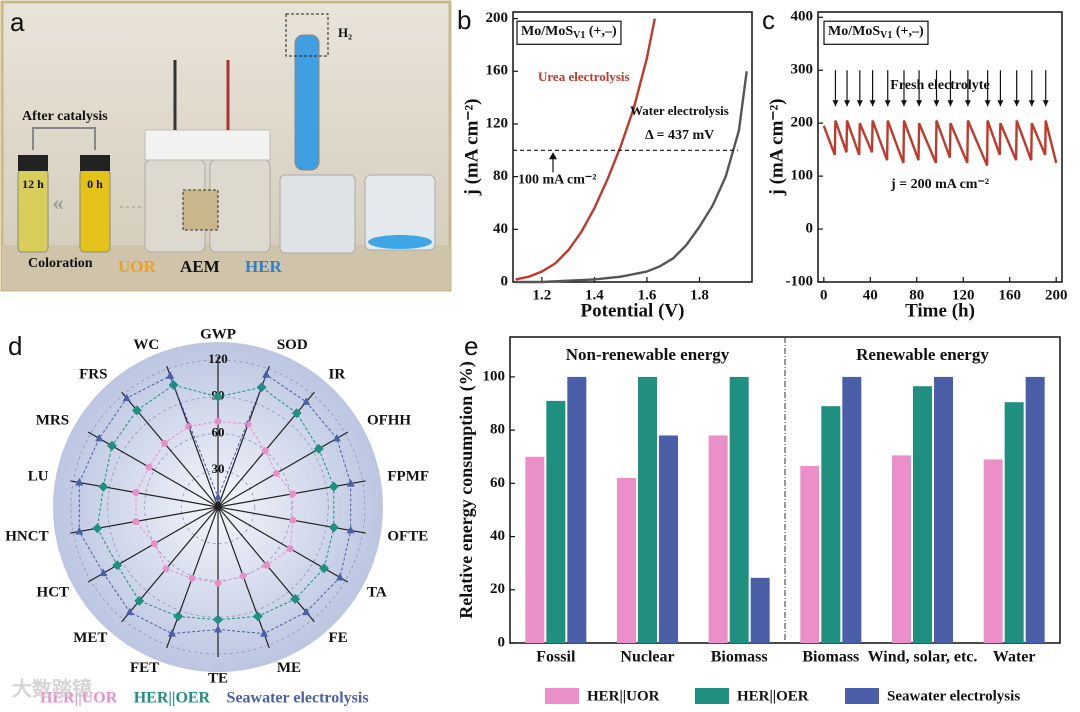  Describe the element at coordinates (824, 295) in the screenshot. I see `x-tick-label: 0` at that location.